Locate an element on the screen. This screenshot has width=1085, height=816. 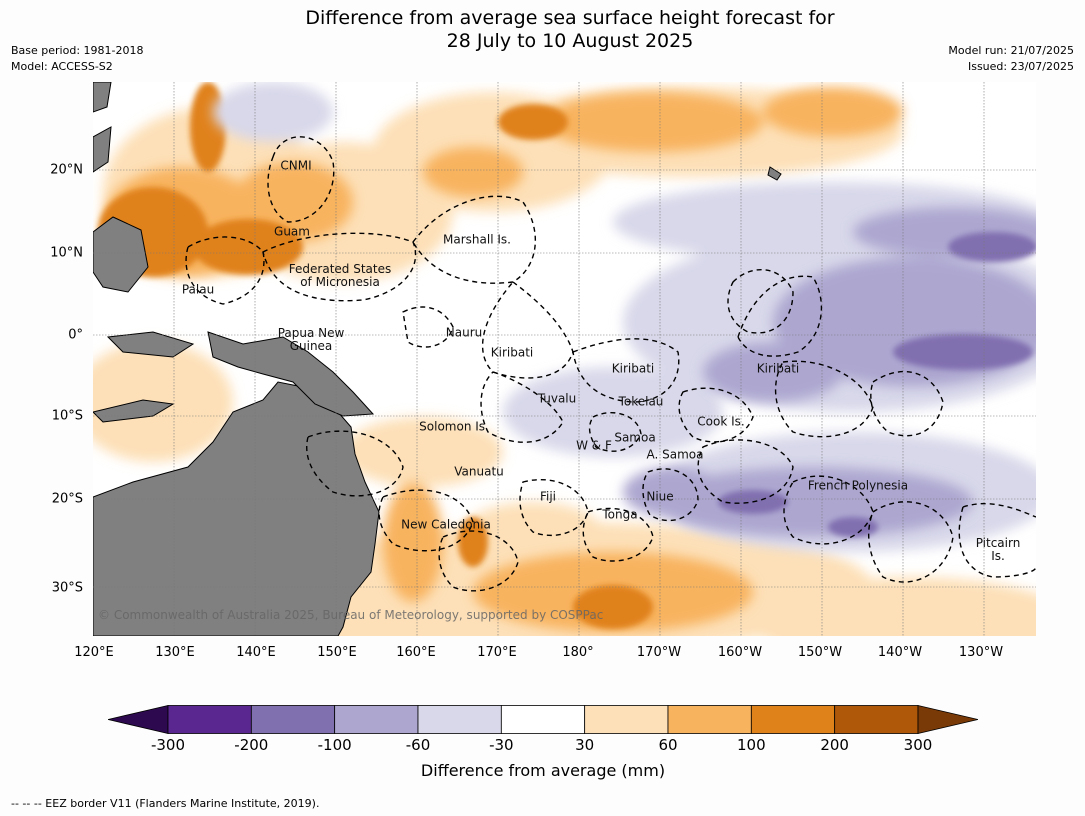
model-run-date: Model run: 21/07/2025 is located at coordinates (1011, 50).